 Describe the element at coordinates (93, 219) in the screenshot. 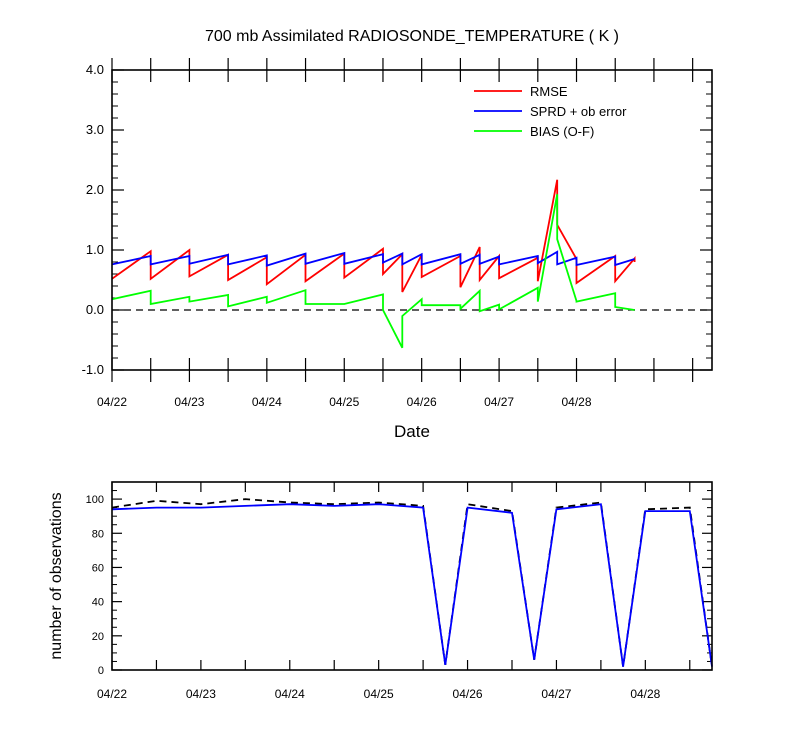

I see `top-y-tick-labels: -1.0 0.0 1.0 2.0 3.0 4.0` at that location.